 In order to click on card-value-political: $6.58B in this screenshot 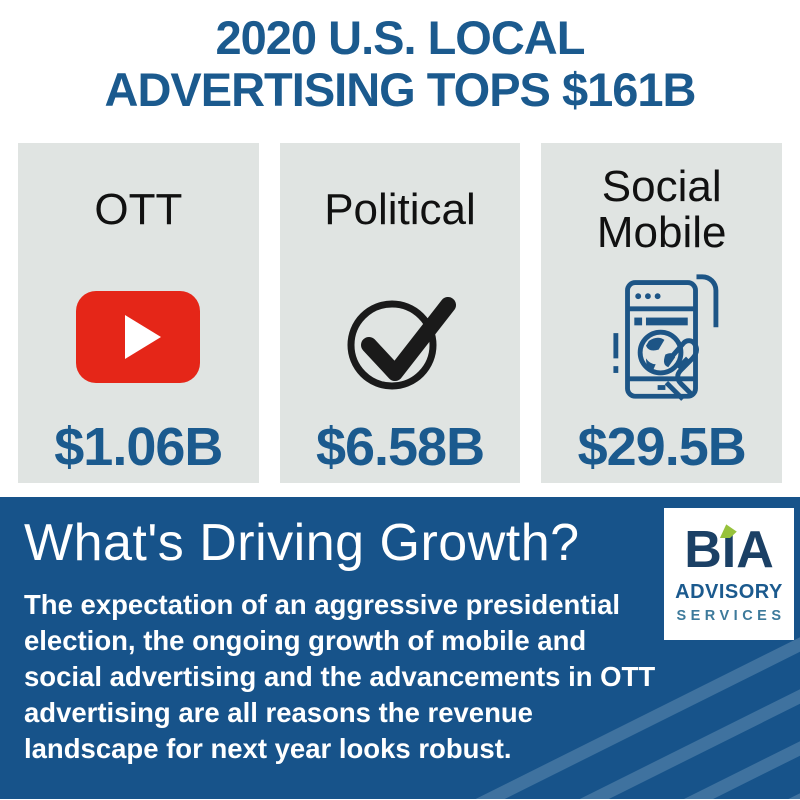, I will do `click(400, 447)`.